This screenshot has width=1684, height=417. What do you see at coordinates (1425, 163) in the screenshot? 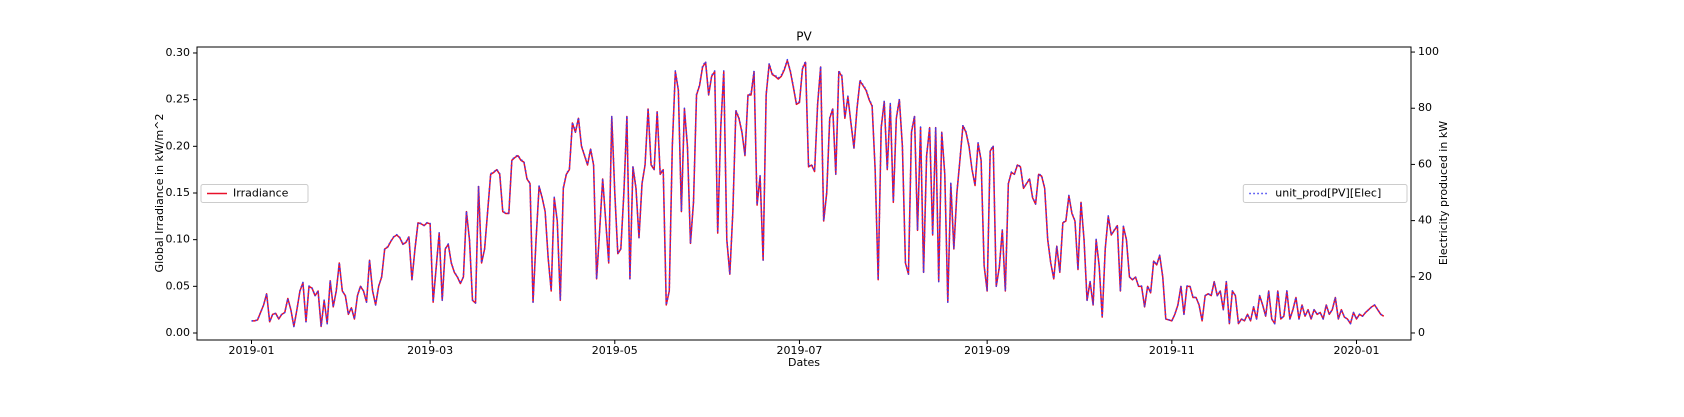
I see `y2-tick-label: 60` at bounding box center [1425, 163].